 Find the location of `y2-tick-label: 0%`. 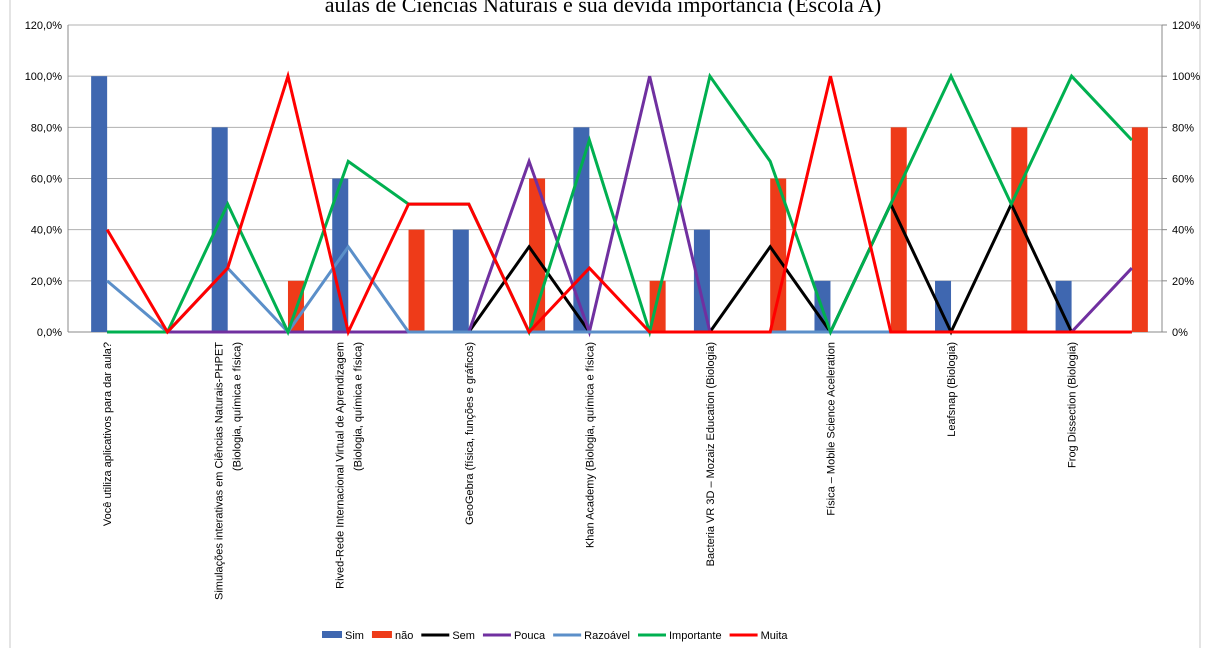

y2-tick-label: 0% is located at coordinates (1180, 333).